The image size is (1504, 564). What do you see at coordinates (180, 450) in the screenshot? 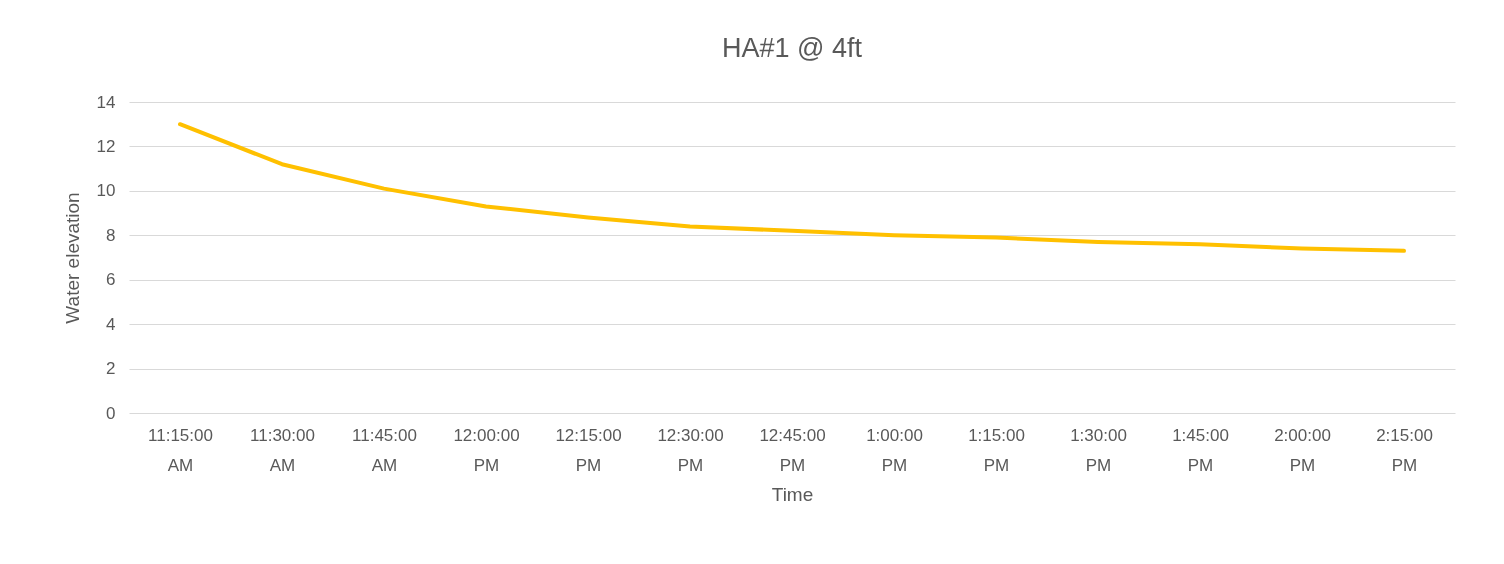
I see `x-tick-label: 11:15:00 AM` at bounding box center [180, 450].